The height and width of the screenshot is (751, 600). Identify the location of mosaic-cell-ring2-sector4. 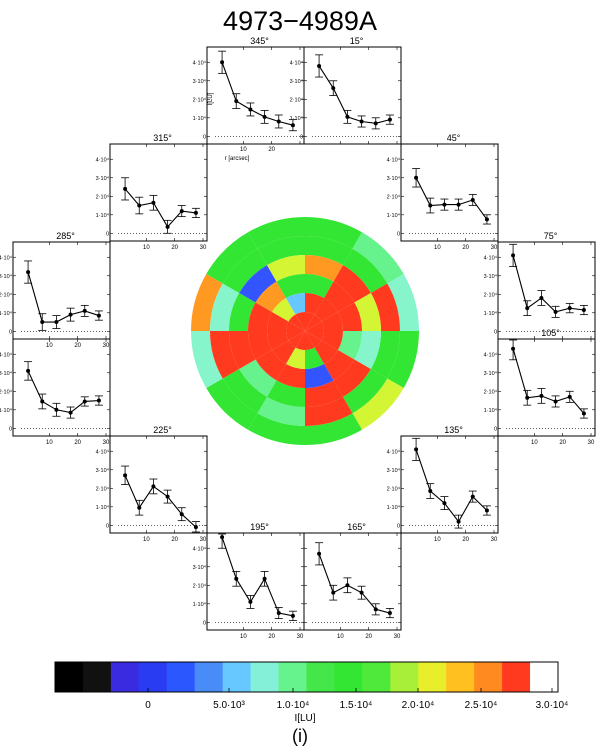
(352, 378).